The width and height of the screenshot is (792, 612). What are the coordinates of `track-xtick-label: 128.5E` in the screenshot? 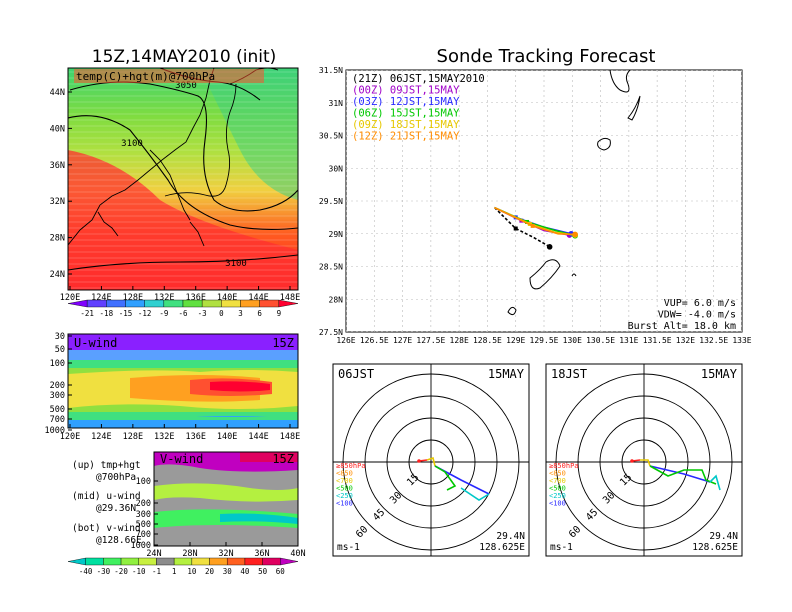 It's located at (487, 340).